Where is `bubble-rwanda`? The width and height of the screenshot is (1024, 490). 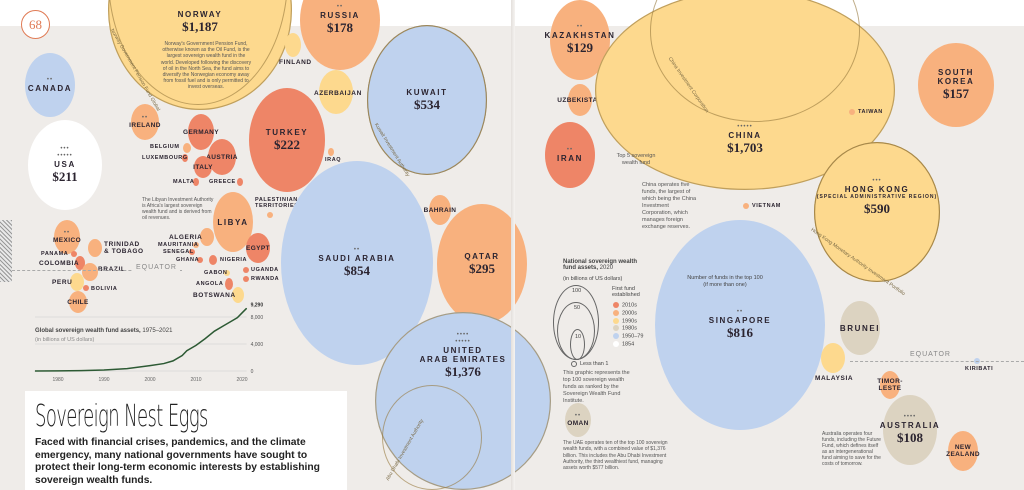
bubble-rwanda is located at coordinates (246, 279).